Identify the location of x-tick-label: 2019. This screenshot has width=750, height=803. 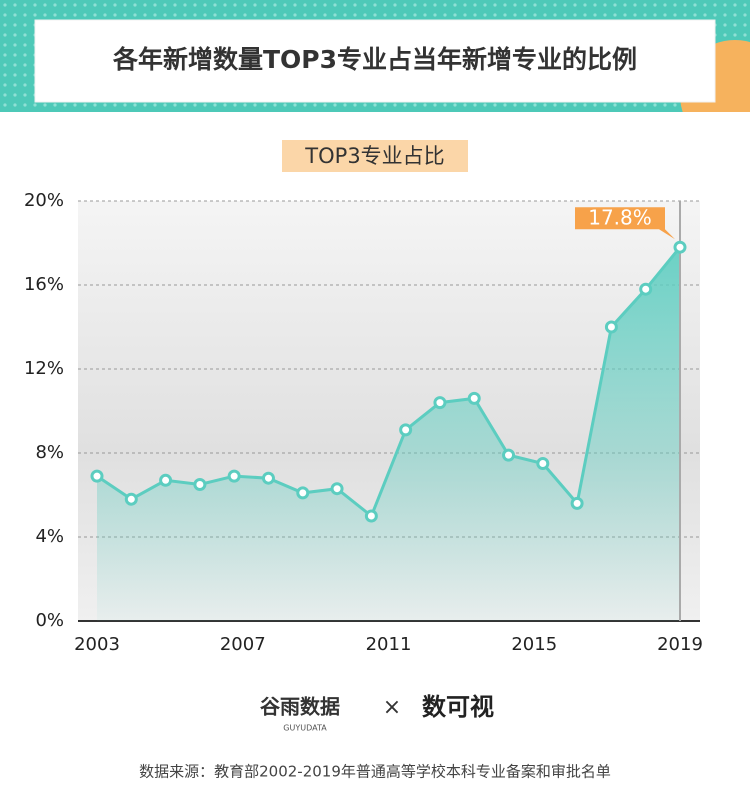
(680, 644).